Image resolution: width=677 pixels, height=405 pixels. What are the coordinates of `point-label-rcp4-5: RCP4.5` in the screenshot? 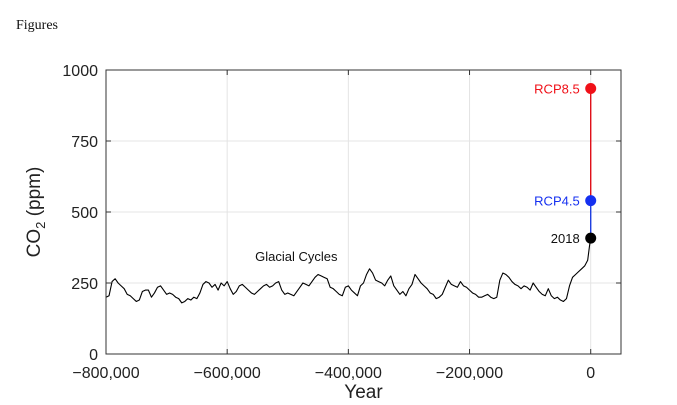 It's located at (557, 201).